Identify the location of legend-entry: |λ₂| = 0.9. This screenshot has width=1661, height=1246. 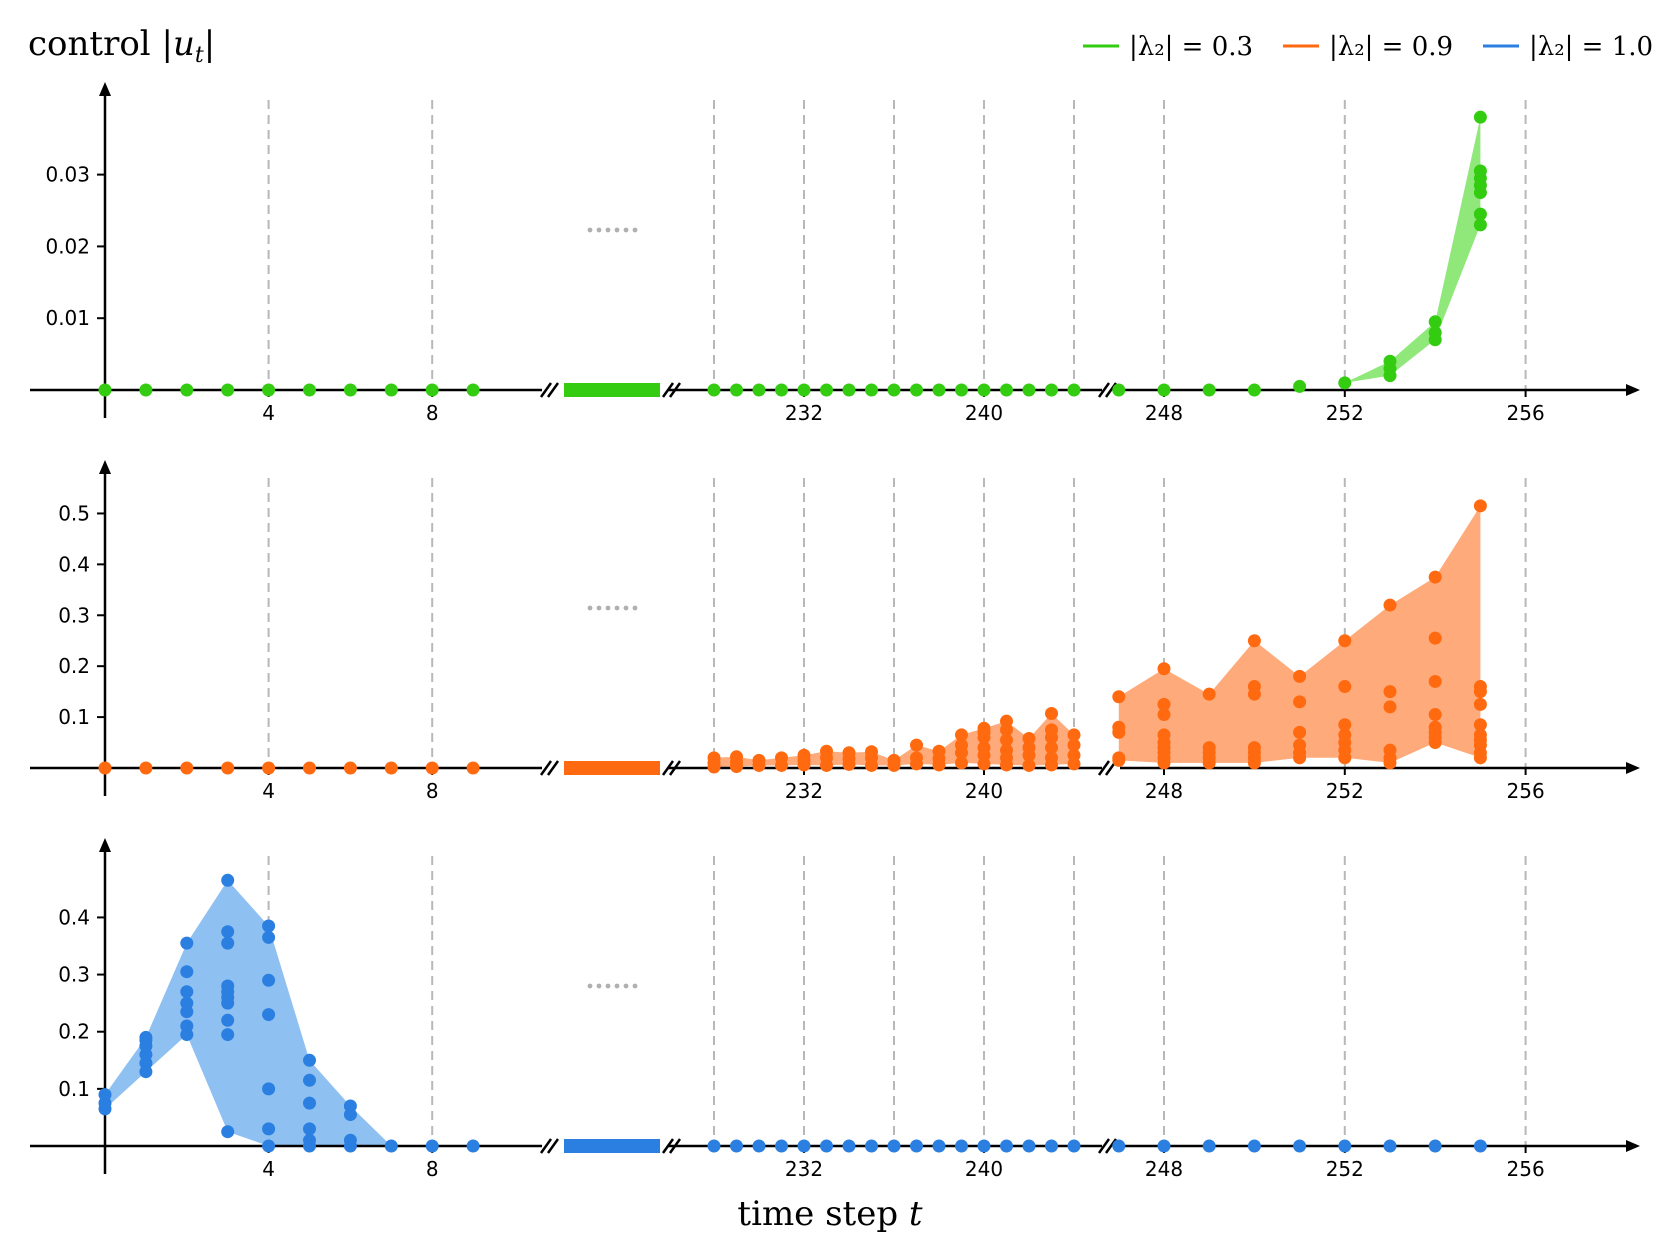
(1368, 47).